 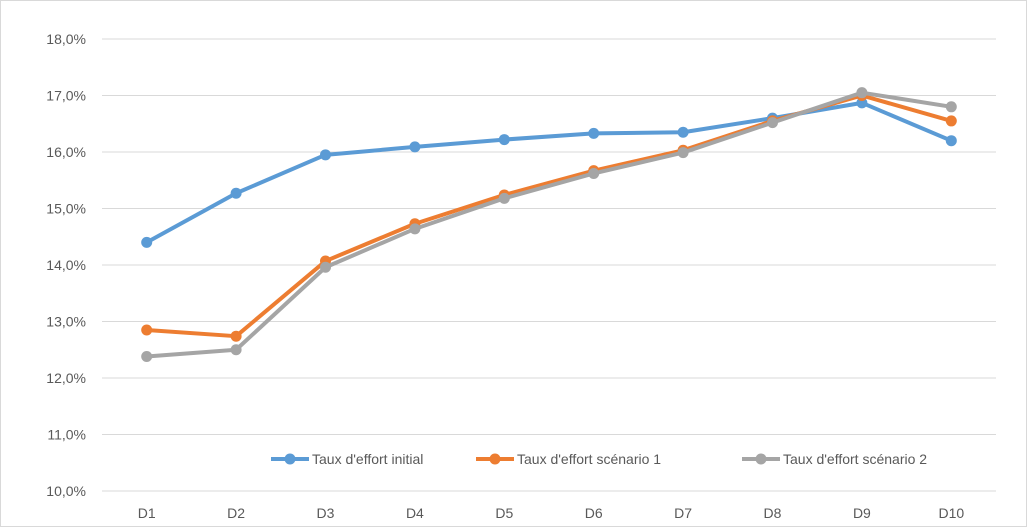 What do you see at coordinates (236, 513) in the screenshot?
I see `x-tick-label: D2` at bounding box center [236, 513].